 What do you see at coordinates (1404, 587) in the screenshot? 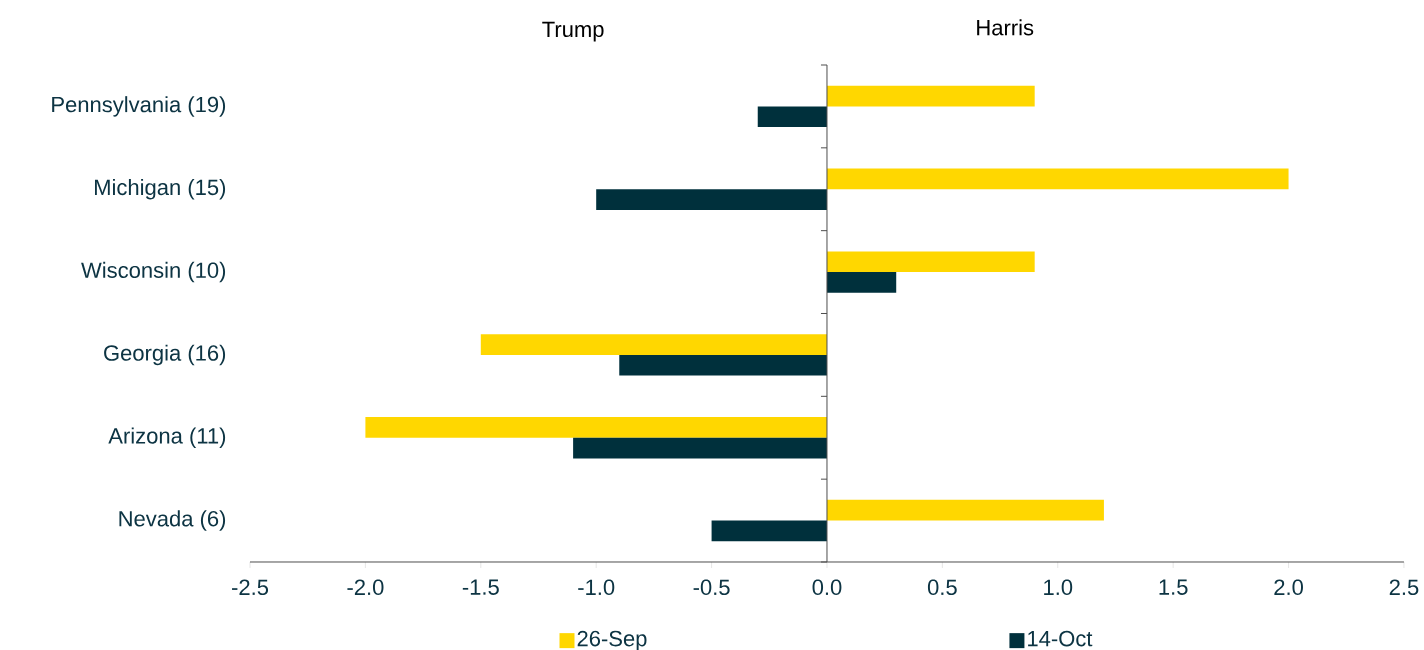
I see `x-tick-label: 2.5` at bounding box center [1404, 587].